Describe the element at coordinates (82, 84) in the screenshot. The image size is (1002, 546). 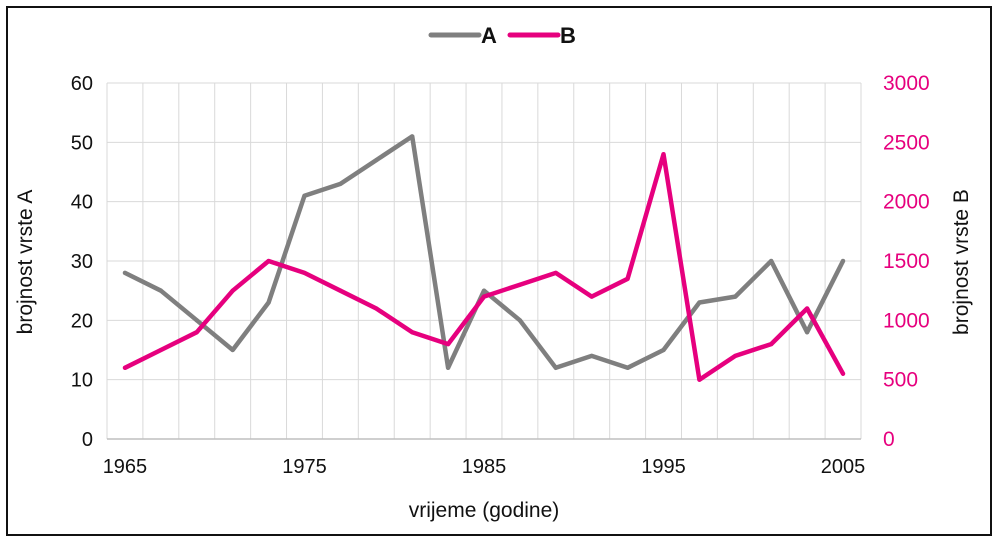
I see `y-left-tick-label: 60` at that location.